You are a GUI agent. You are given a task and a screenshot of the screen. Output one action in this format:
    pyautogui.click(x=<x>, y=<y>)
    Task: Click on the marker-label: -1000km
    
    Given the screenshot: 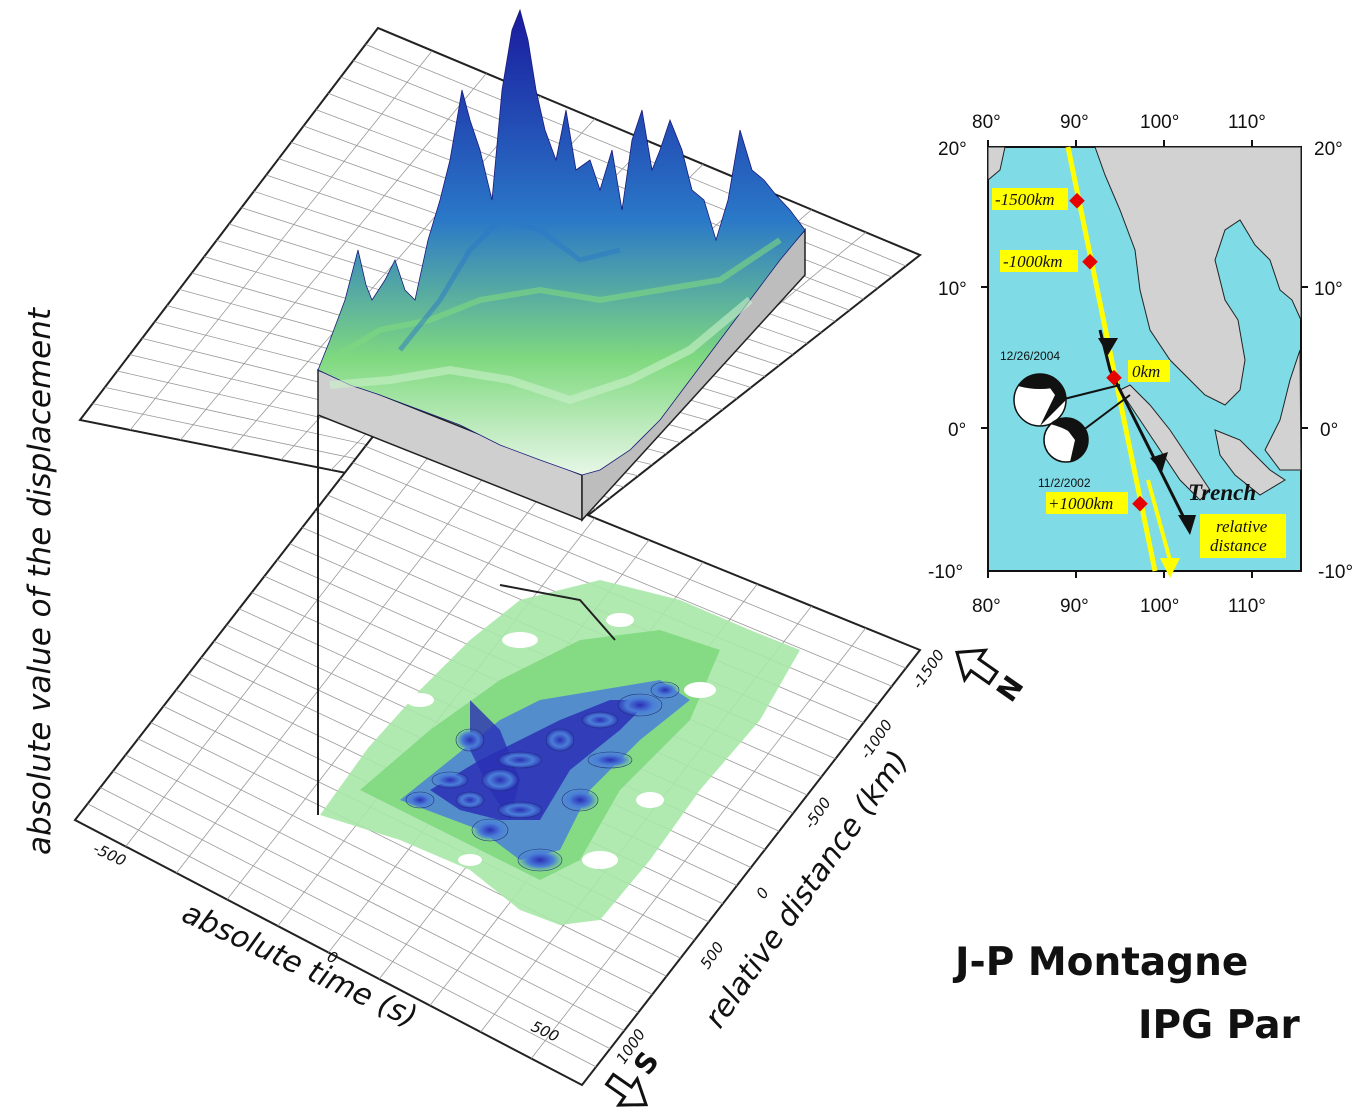 What is the action you would take?
    pyautogui.click(x=1032, y=261)
    